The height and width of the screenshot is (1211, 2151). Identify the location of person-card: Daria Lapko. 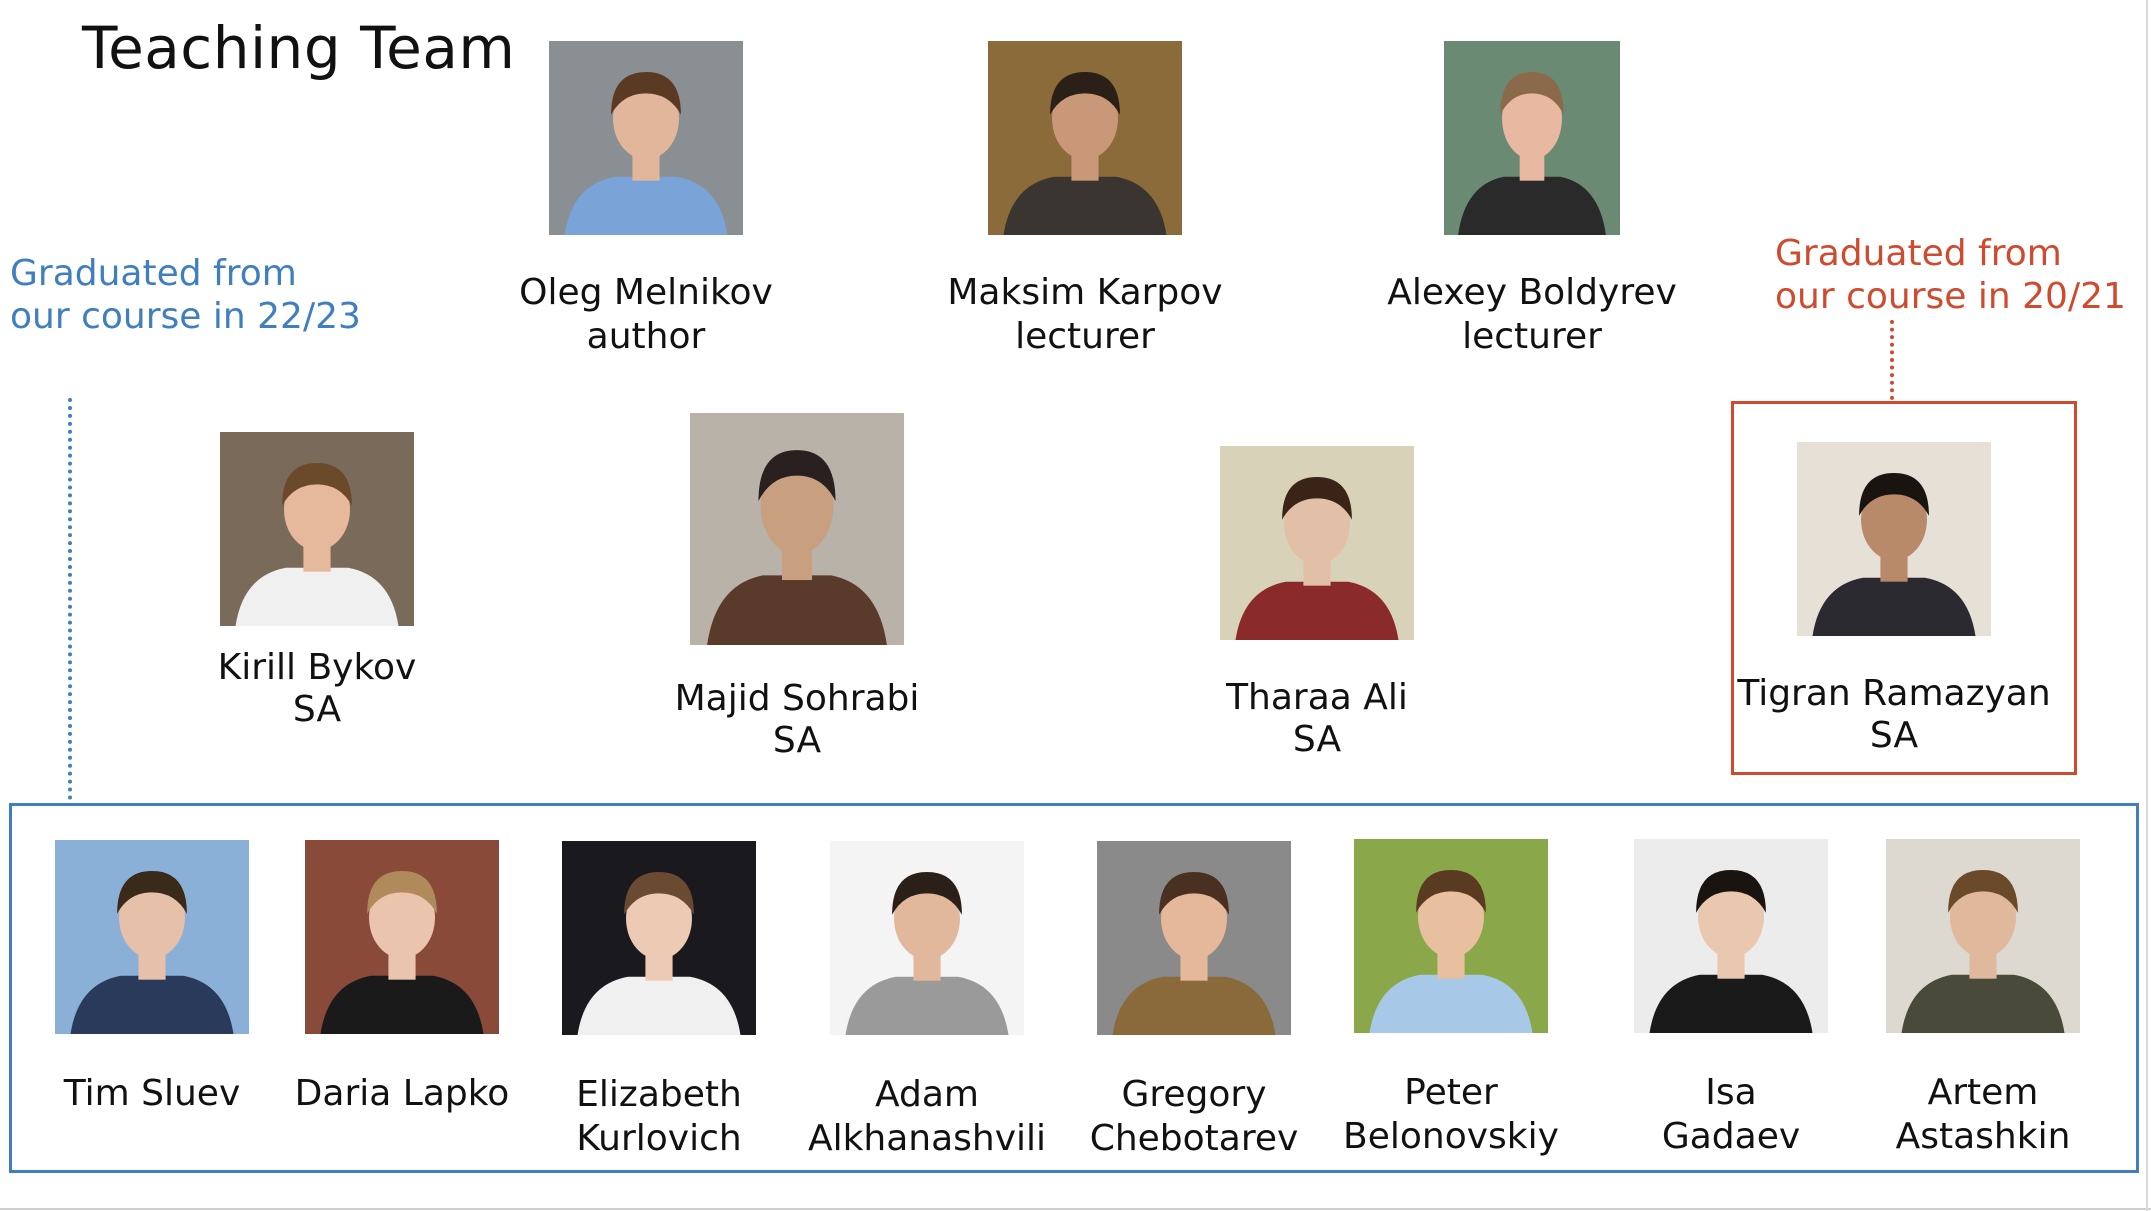
(402, 978).